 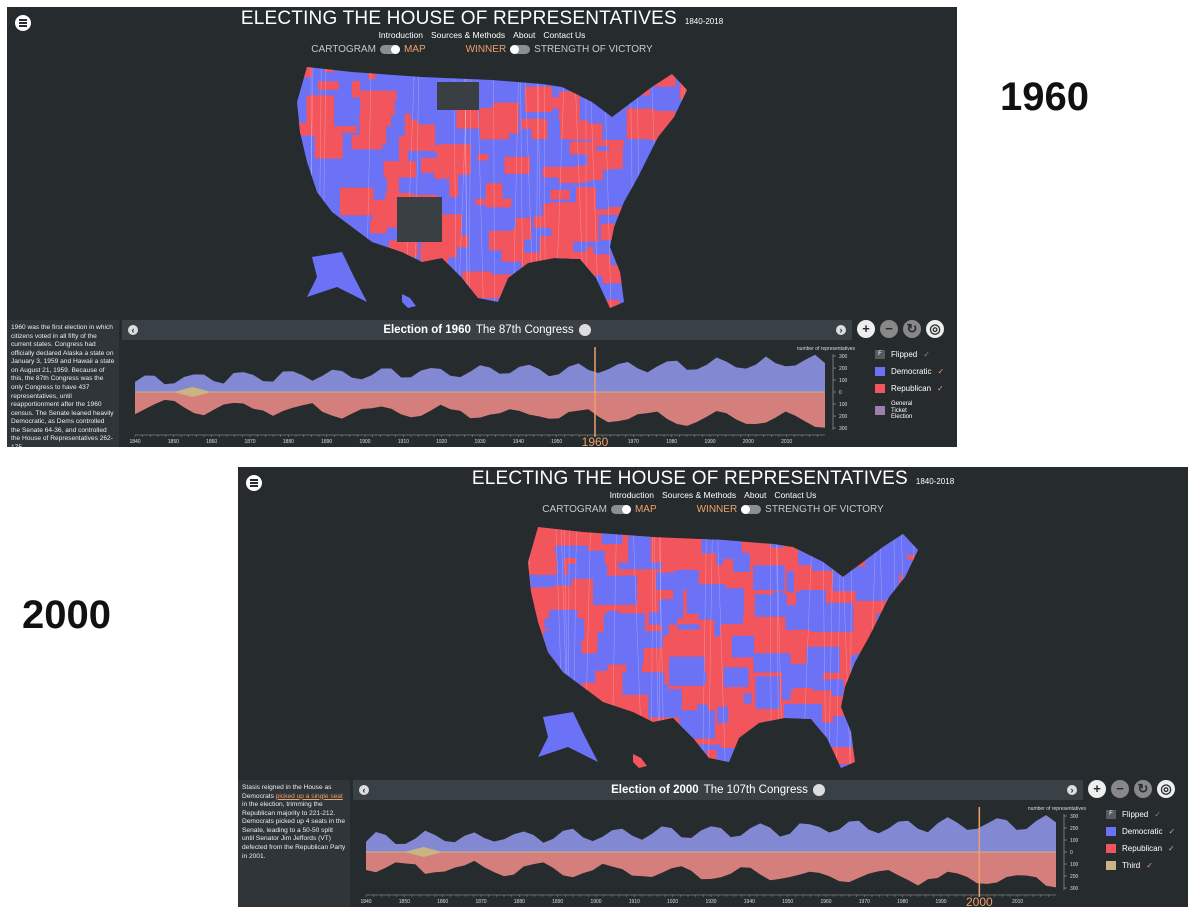 I want to click on x-tick-label: 1910, so click(x=634, y=902).